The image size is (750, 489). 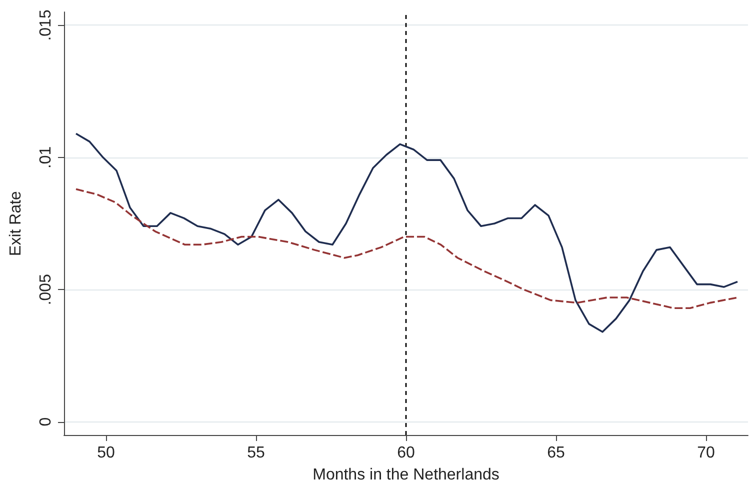 I want to click on x-tick-label: 55, so click(x=256, y=453).